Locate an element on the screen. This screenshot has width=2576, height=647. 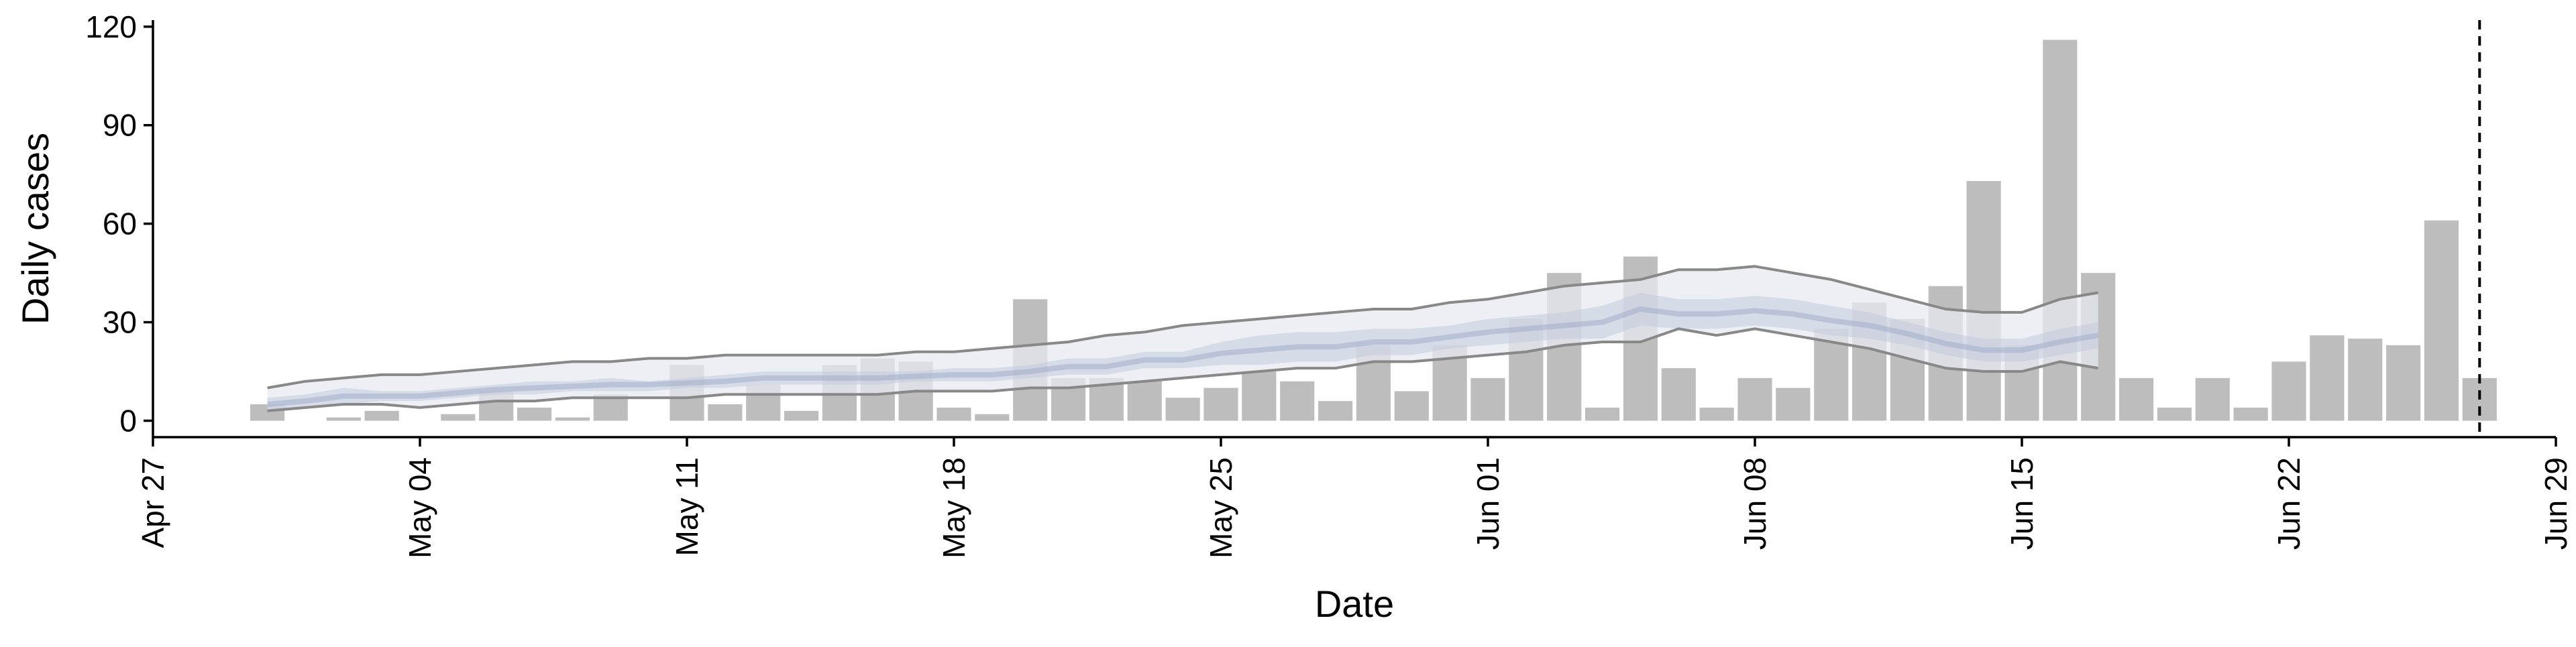
x-tick-label: Jun 08 is located at coordinates (1754, 503).